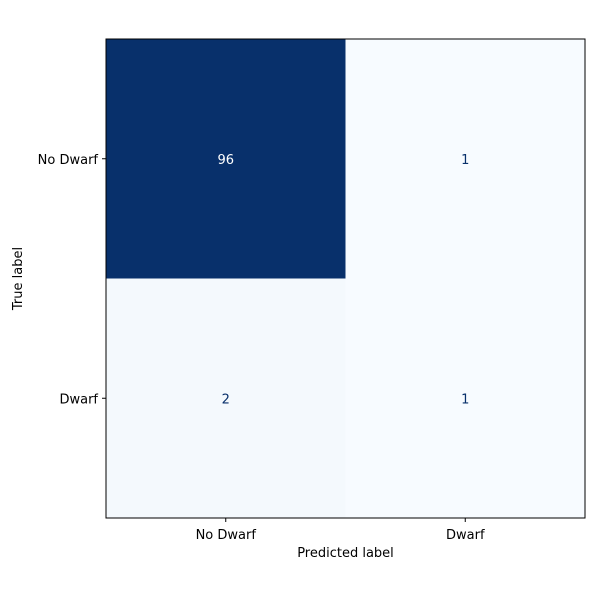  Describe the element at coordinates (68, 160) in the screenshot. I see `y-tick-label: No Dwarf` at that location.